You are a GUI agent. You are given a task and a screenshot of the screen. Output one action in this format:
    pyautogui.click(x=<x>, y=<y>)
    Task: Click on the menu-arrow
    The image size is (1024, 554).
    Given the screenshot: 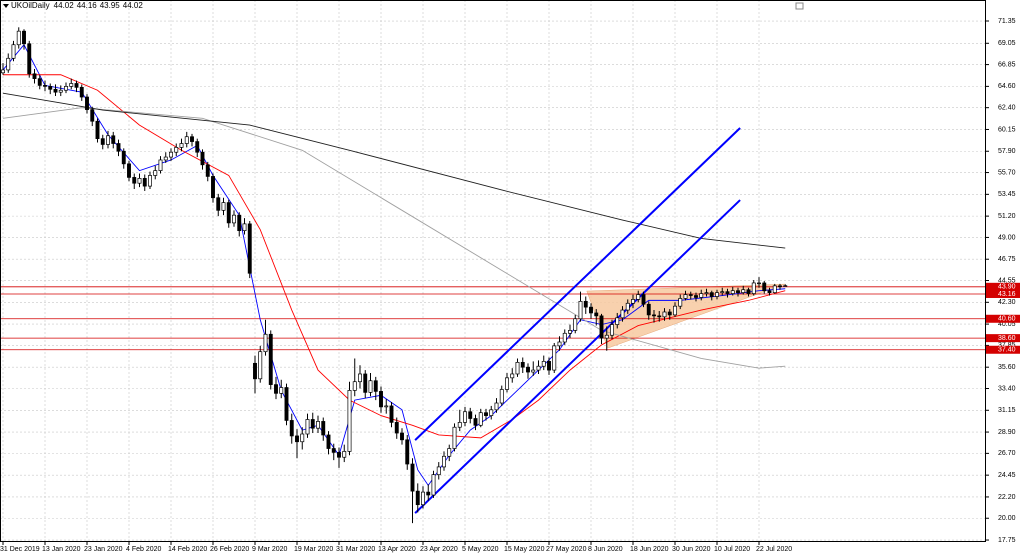 What is the action you would take?
    pyautogui.click(x=6, y=6)
    